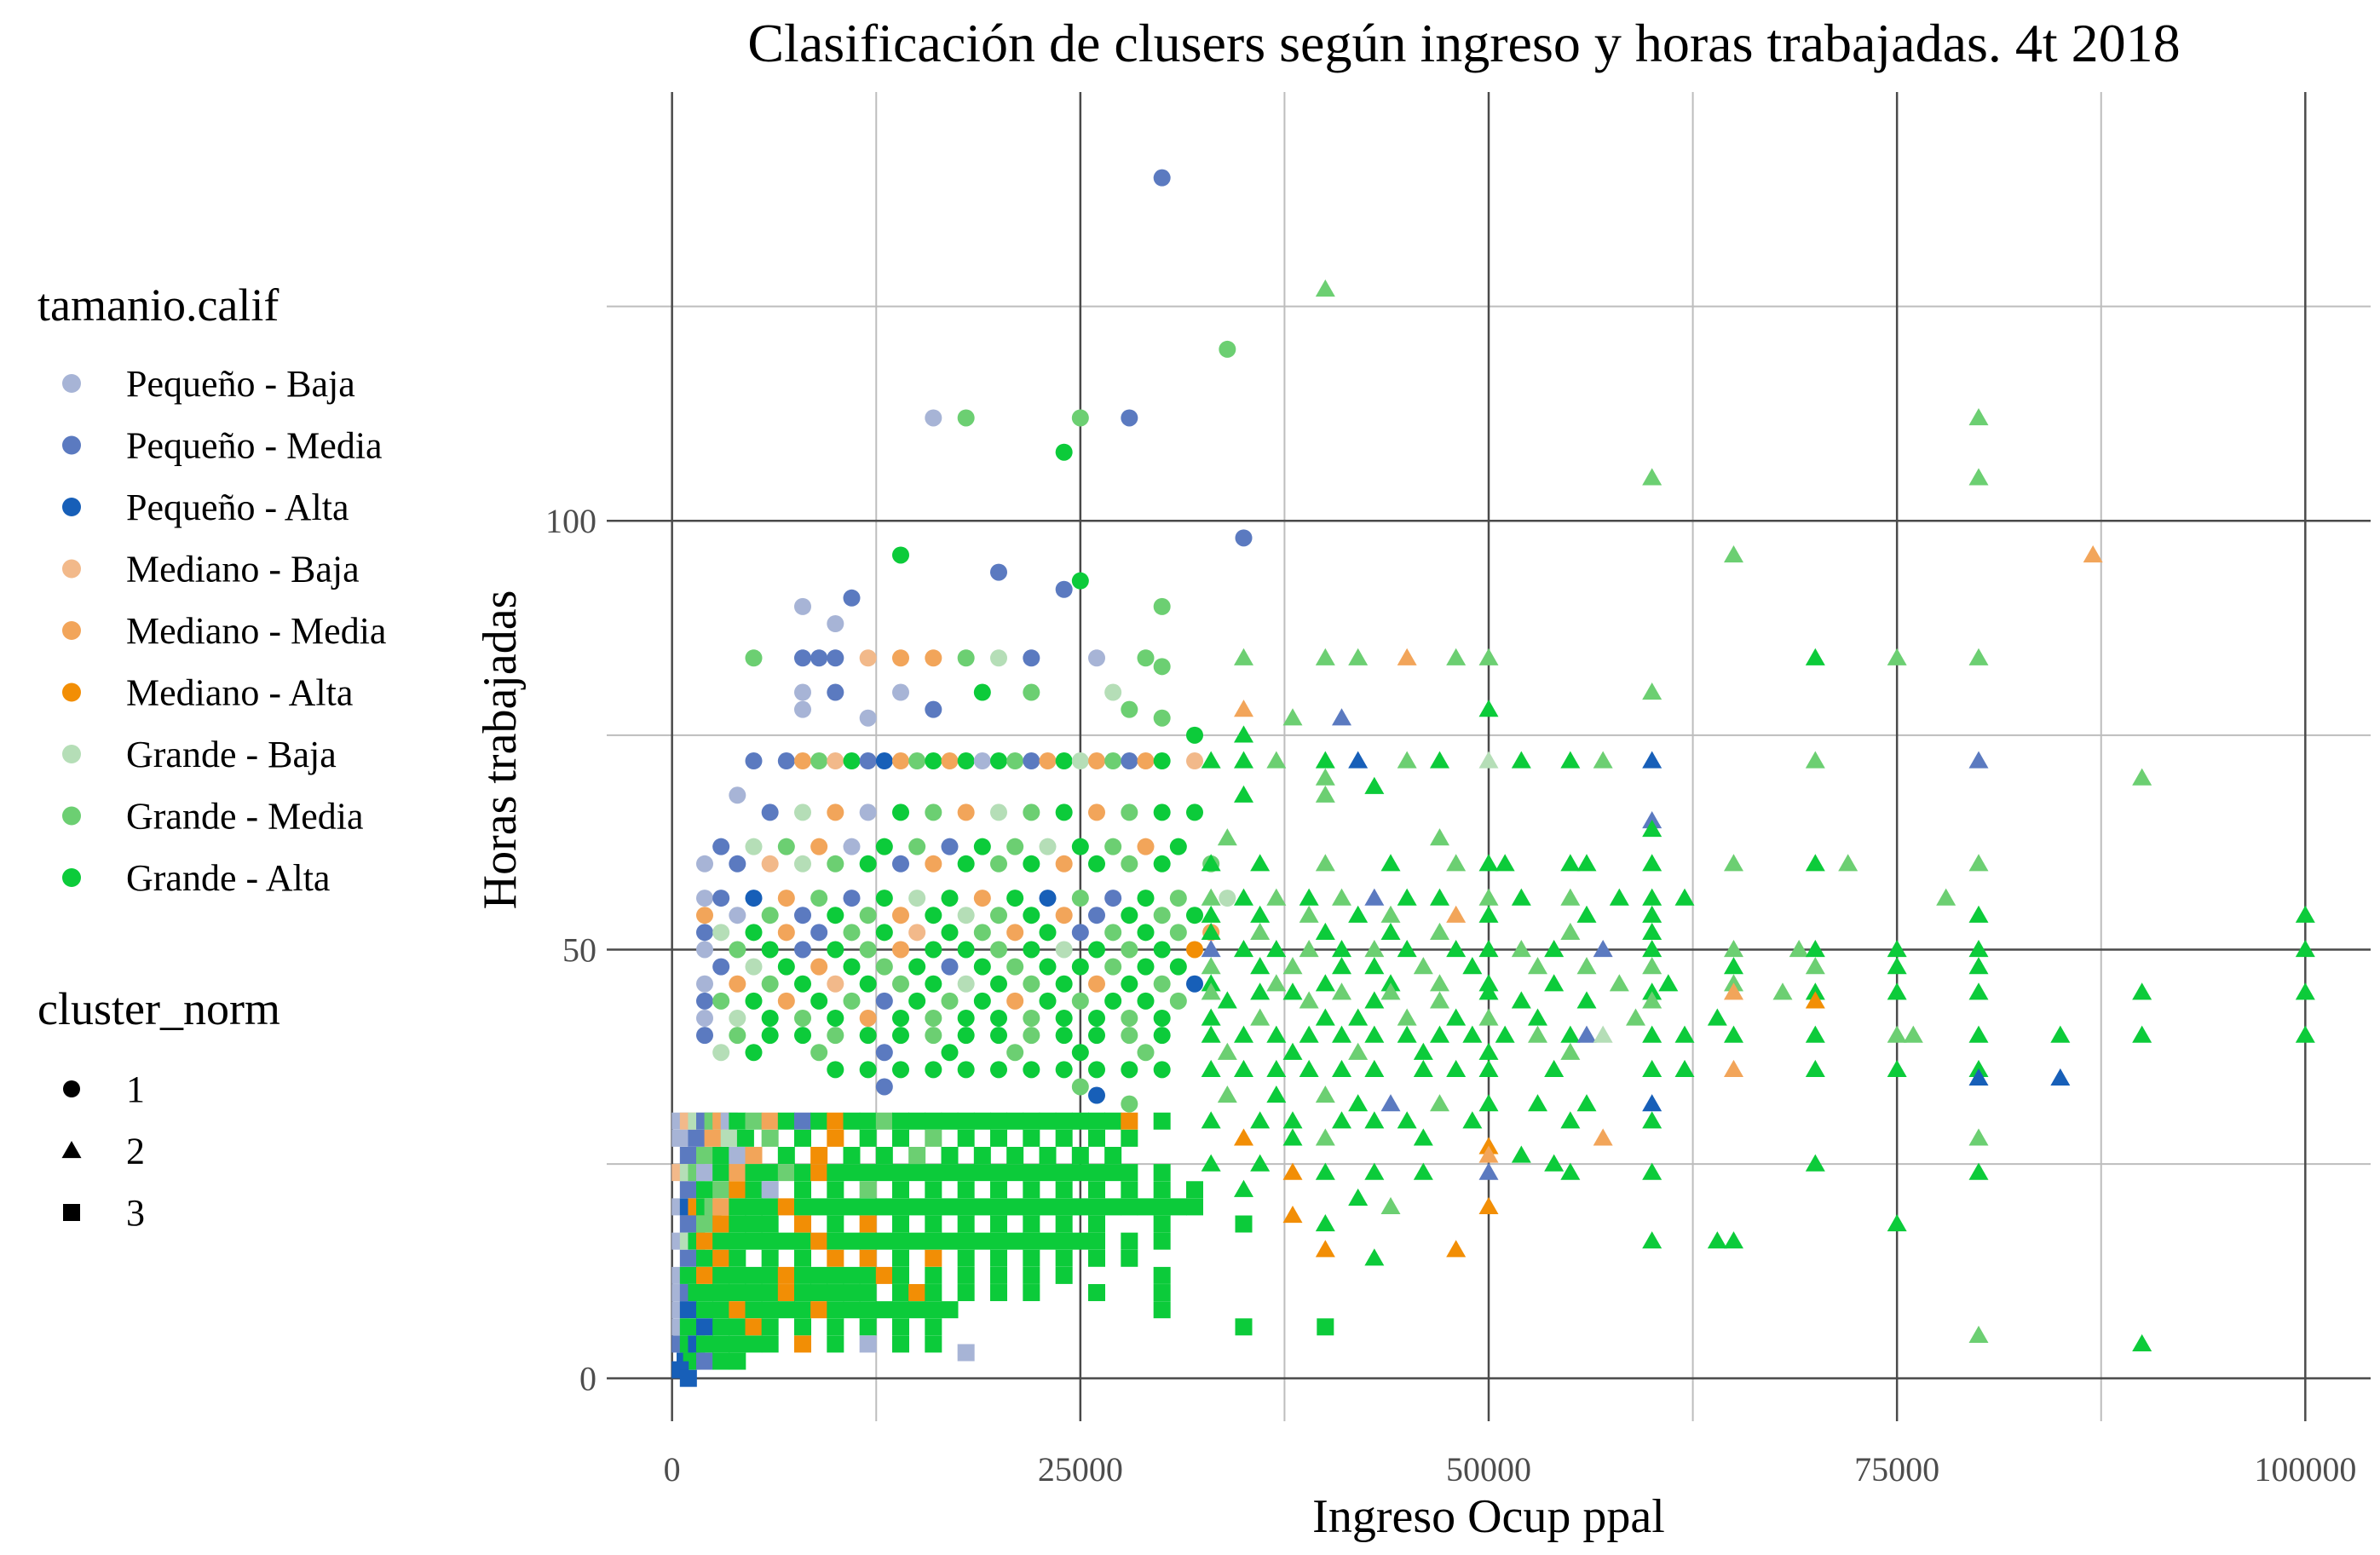 The height and width of the screenshot is (1555, 2380). What do you see at coordinates (135, 1213) in the screenshot?
I see `legend-shape-label: 3` at bounding box center [135, 1213].